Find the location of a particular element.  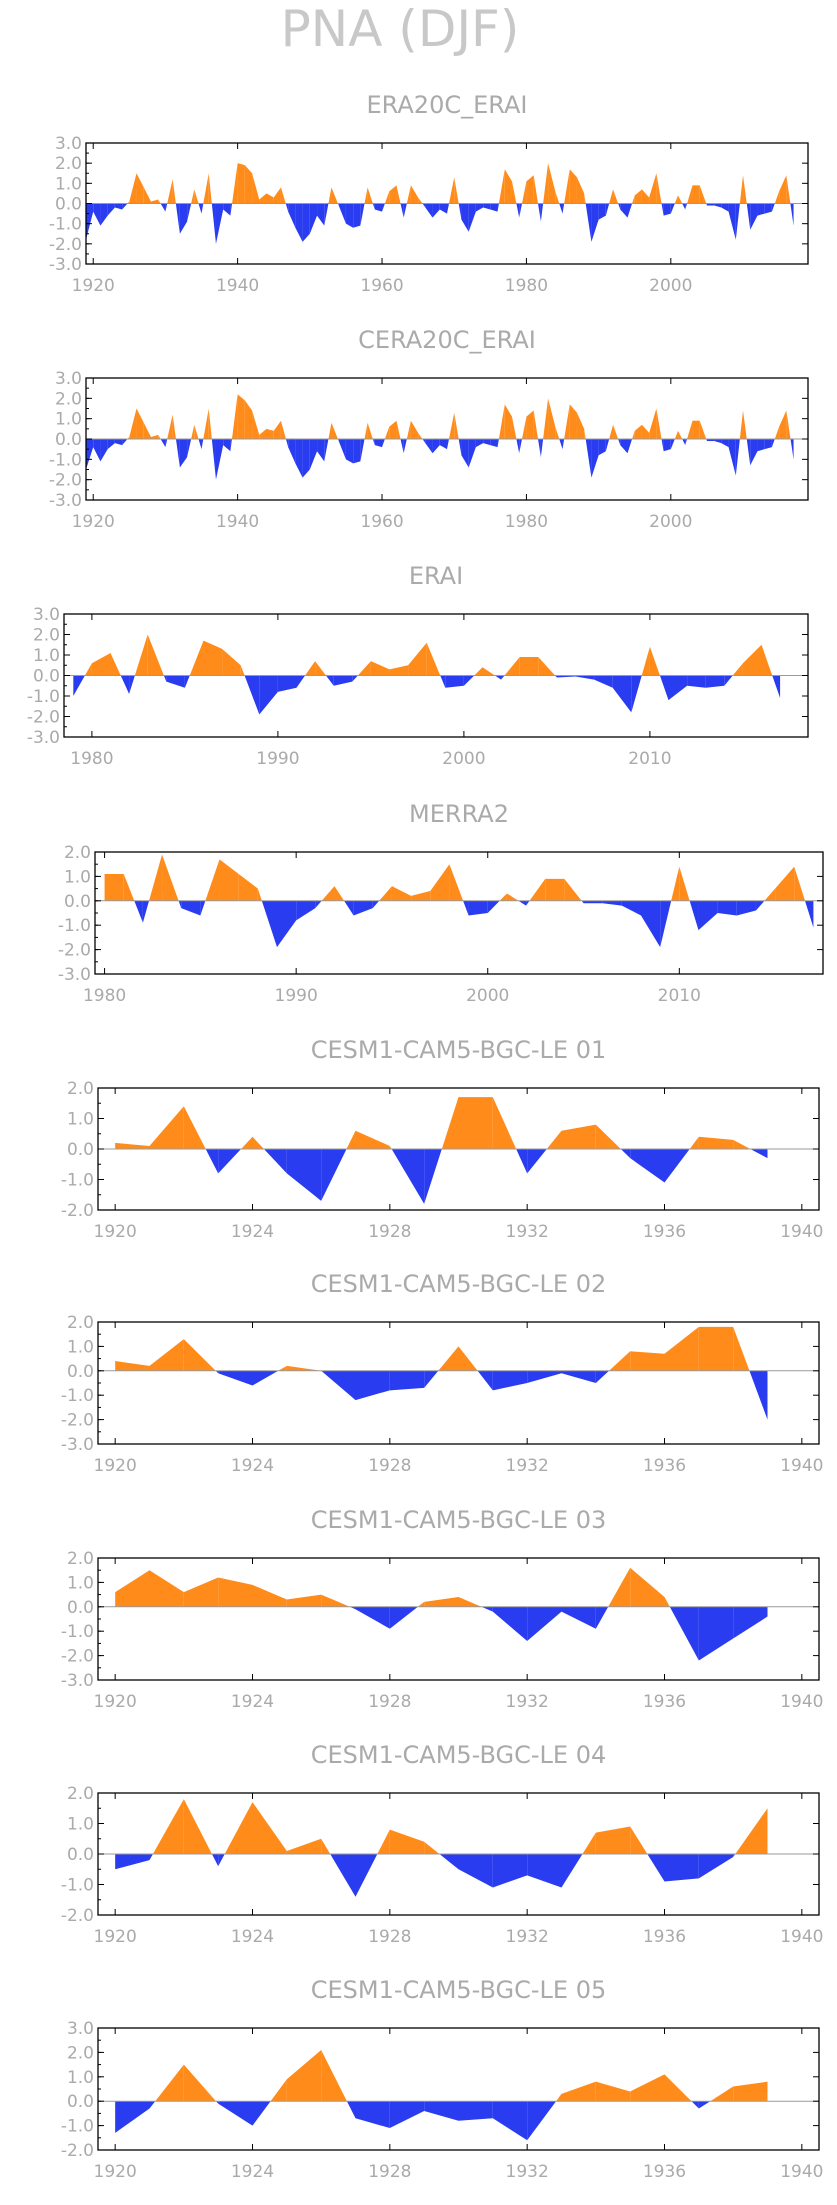

y-tick-label: 1.0 is located at coordinates (46, 656).